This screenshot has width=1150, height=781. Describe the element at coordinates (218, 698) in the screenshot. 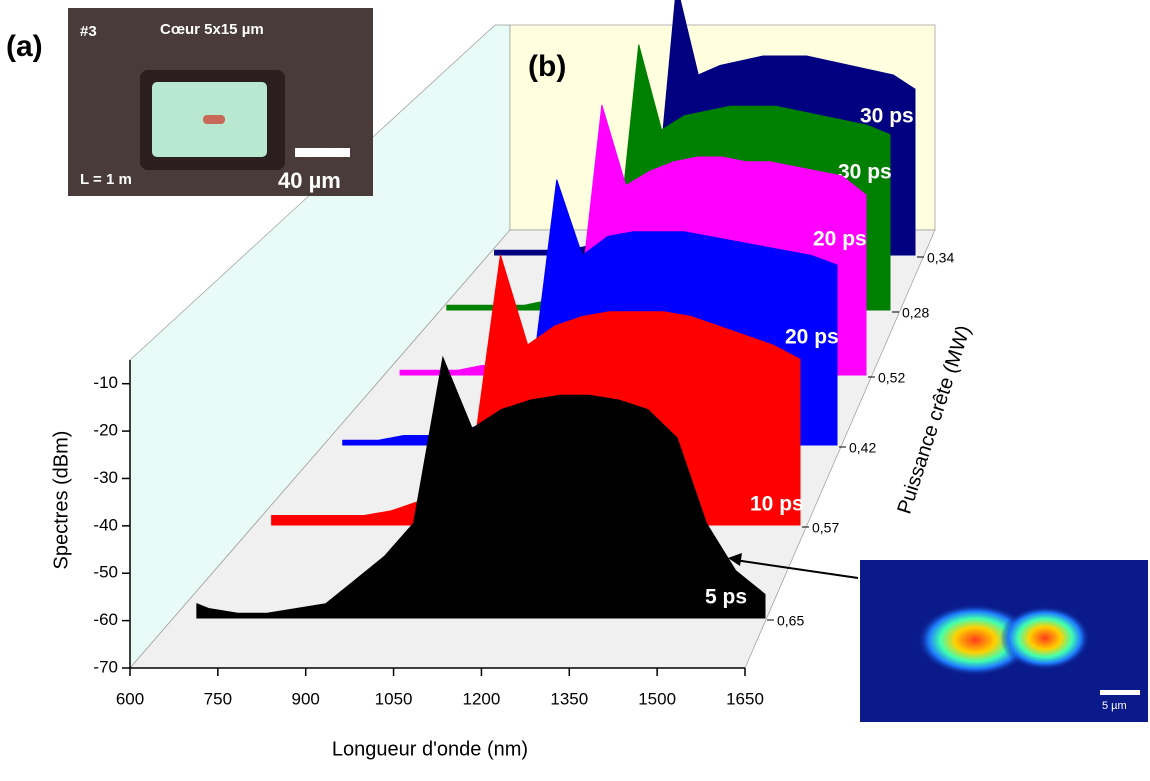

I see `x-tick-label: 750` at that location.